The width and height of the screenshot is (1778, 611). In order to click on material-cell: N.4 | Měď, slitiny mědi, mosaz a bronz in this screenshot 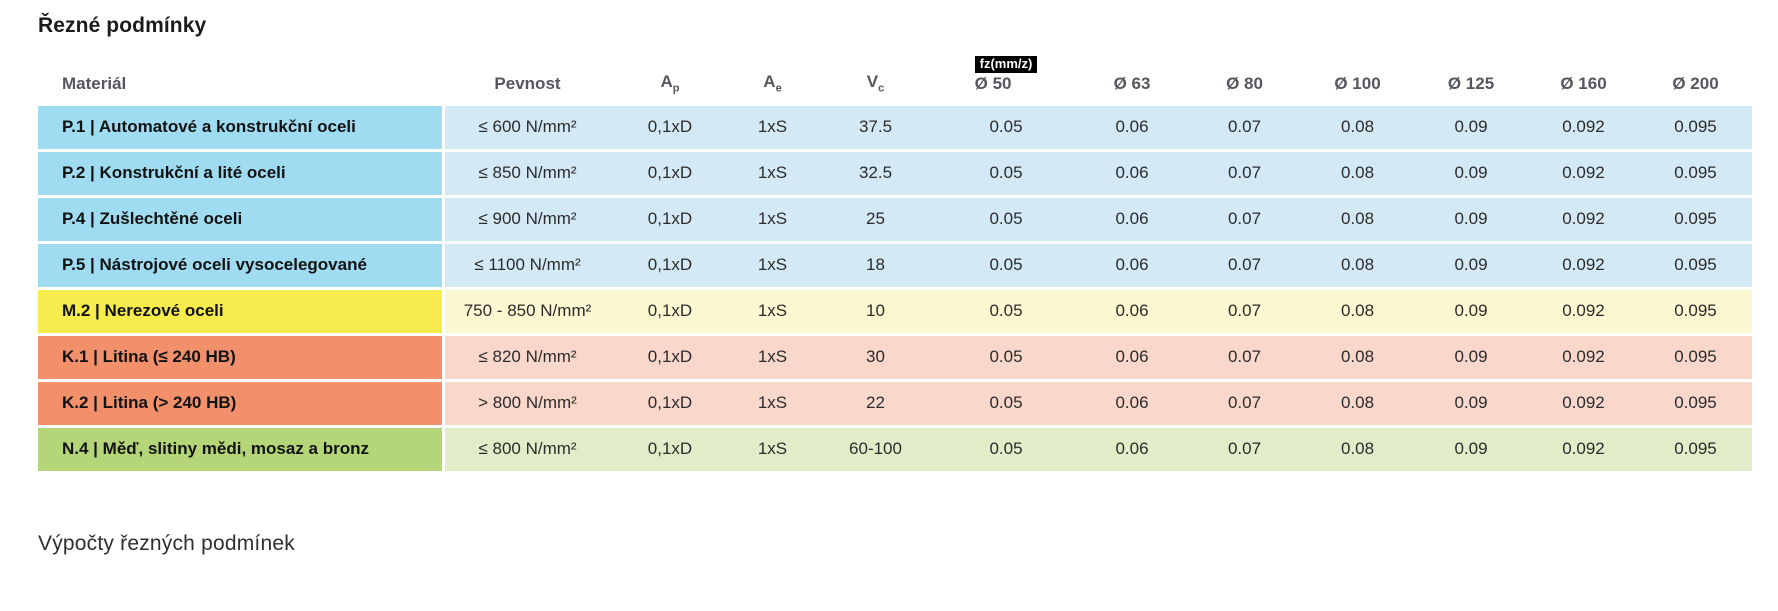, I will do `click(241, 449)`.